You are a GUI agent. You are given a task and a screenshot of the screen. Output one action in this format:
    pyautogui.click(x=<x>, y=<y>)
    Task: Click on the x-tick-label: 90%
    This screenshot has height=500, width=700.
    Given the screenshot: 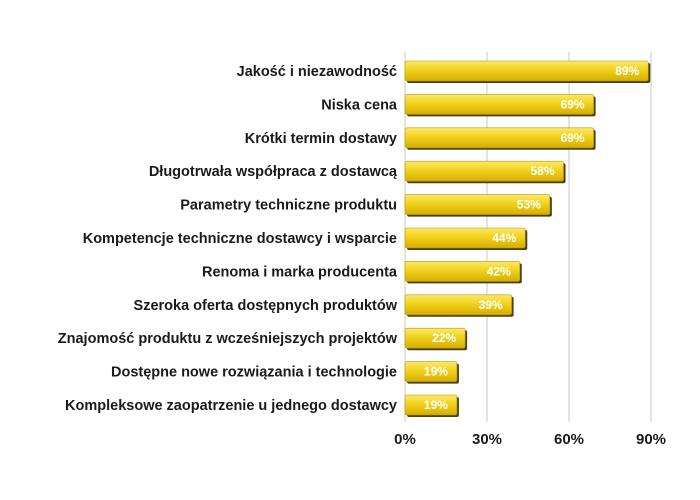 What is the action you would take?
    pyautogui.click(x=651, y=439)
    